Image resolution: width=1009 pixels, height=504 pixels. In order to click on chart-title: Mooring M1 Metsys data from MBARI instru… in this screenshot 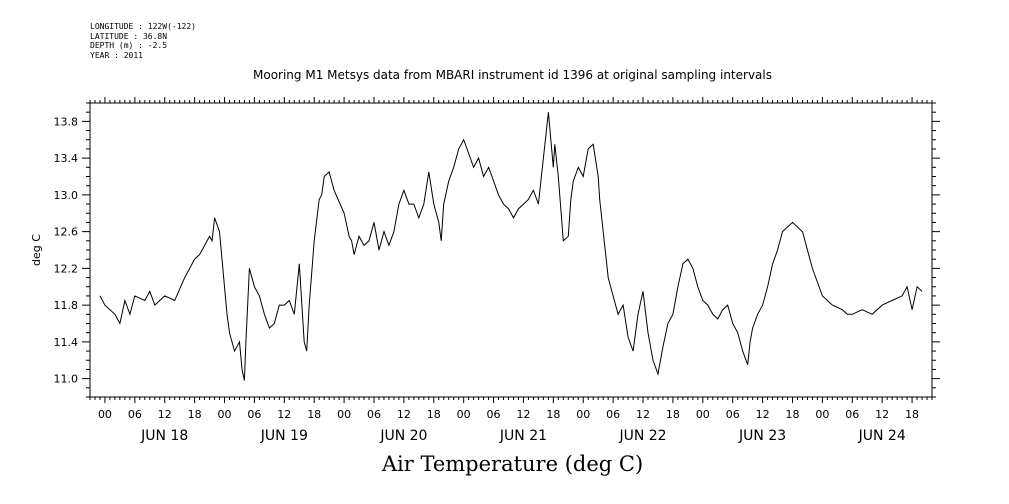, I will do `click(512, 75)`.